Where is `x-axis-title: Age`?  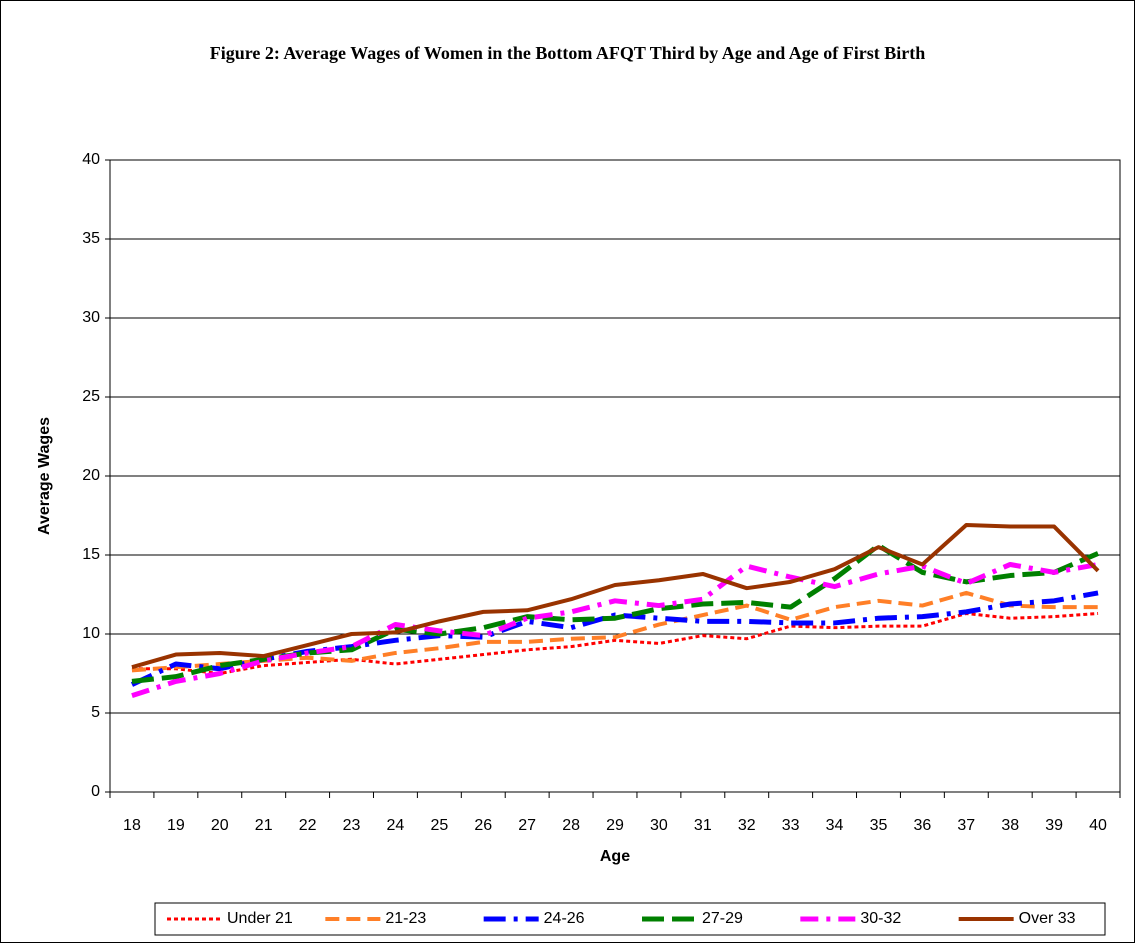 x-axis-title: Age is located at coordinates (615, 856).